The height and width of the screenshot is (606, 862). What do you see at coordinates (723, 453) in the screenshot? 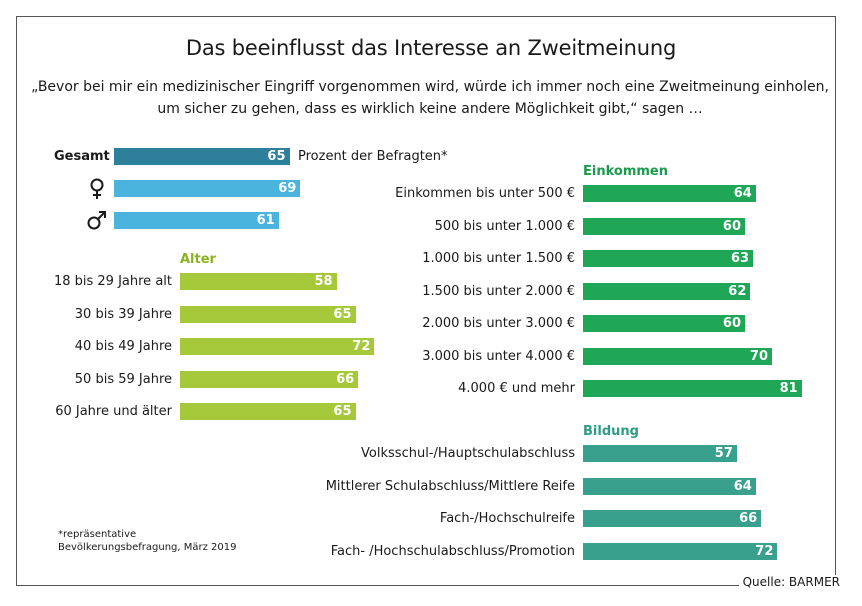
I see `data-label: 57` at bounding box center [723, 453].